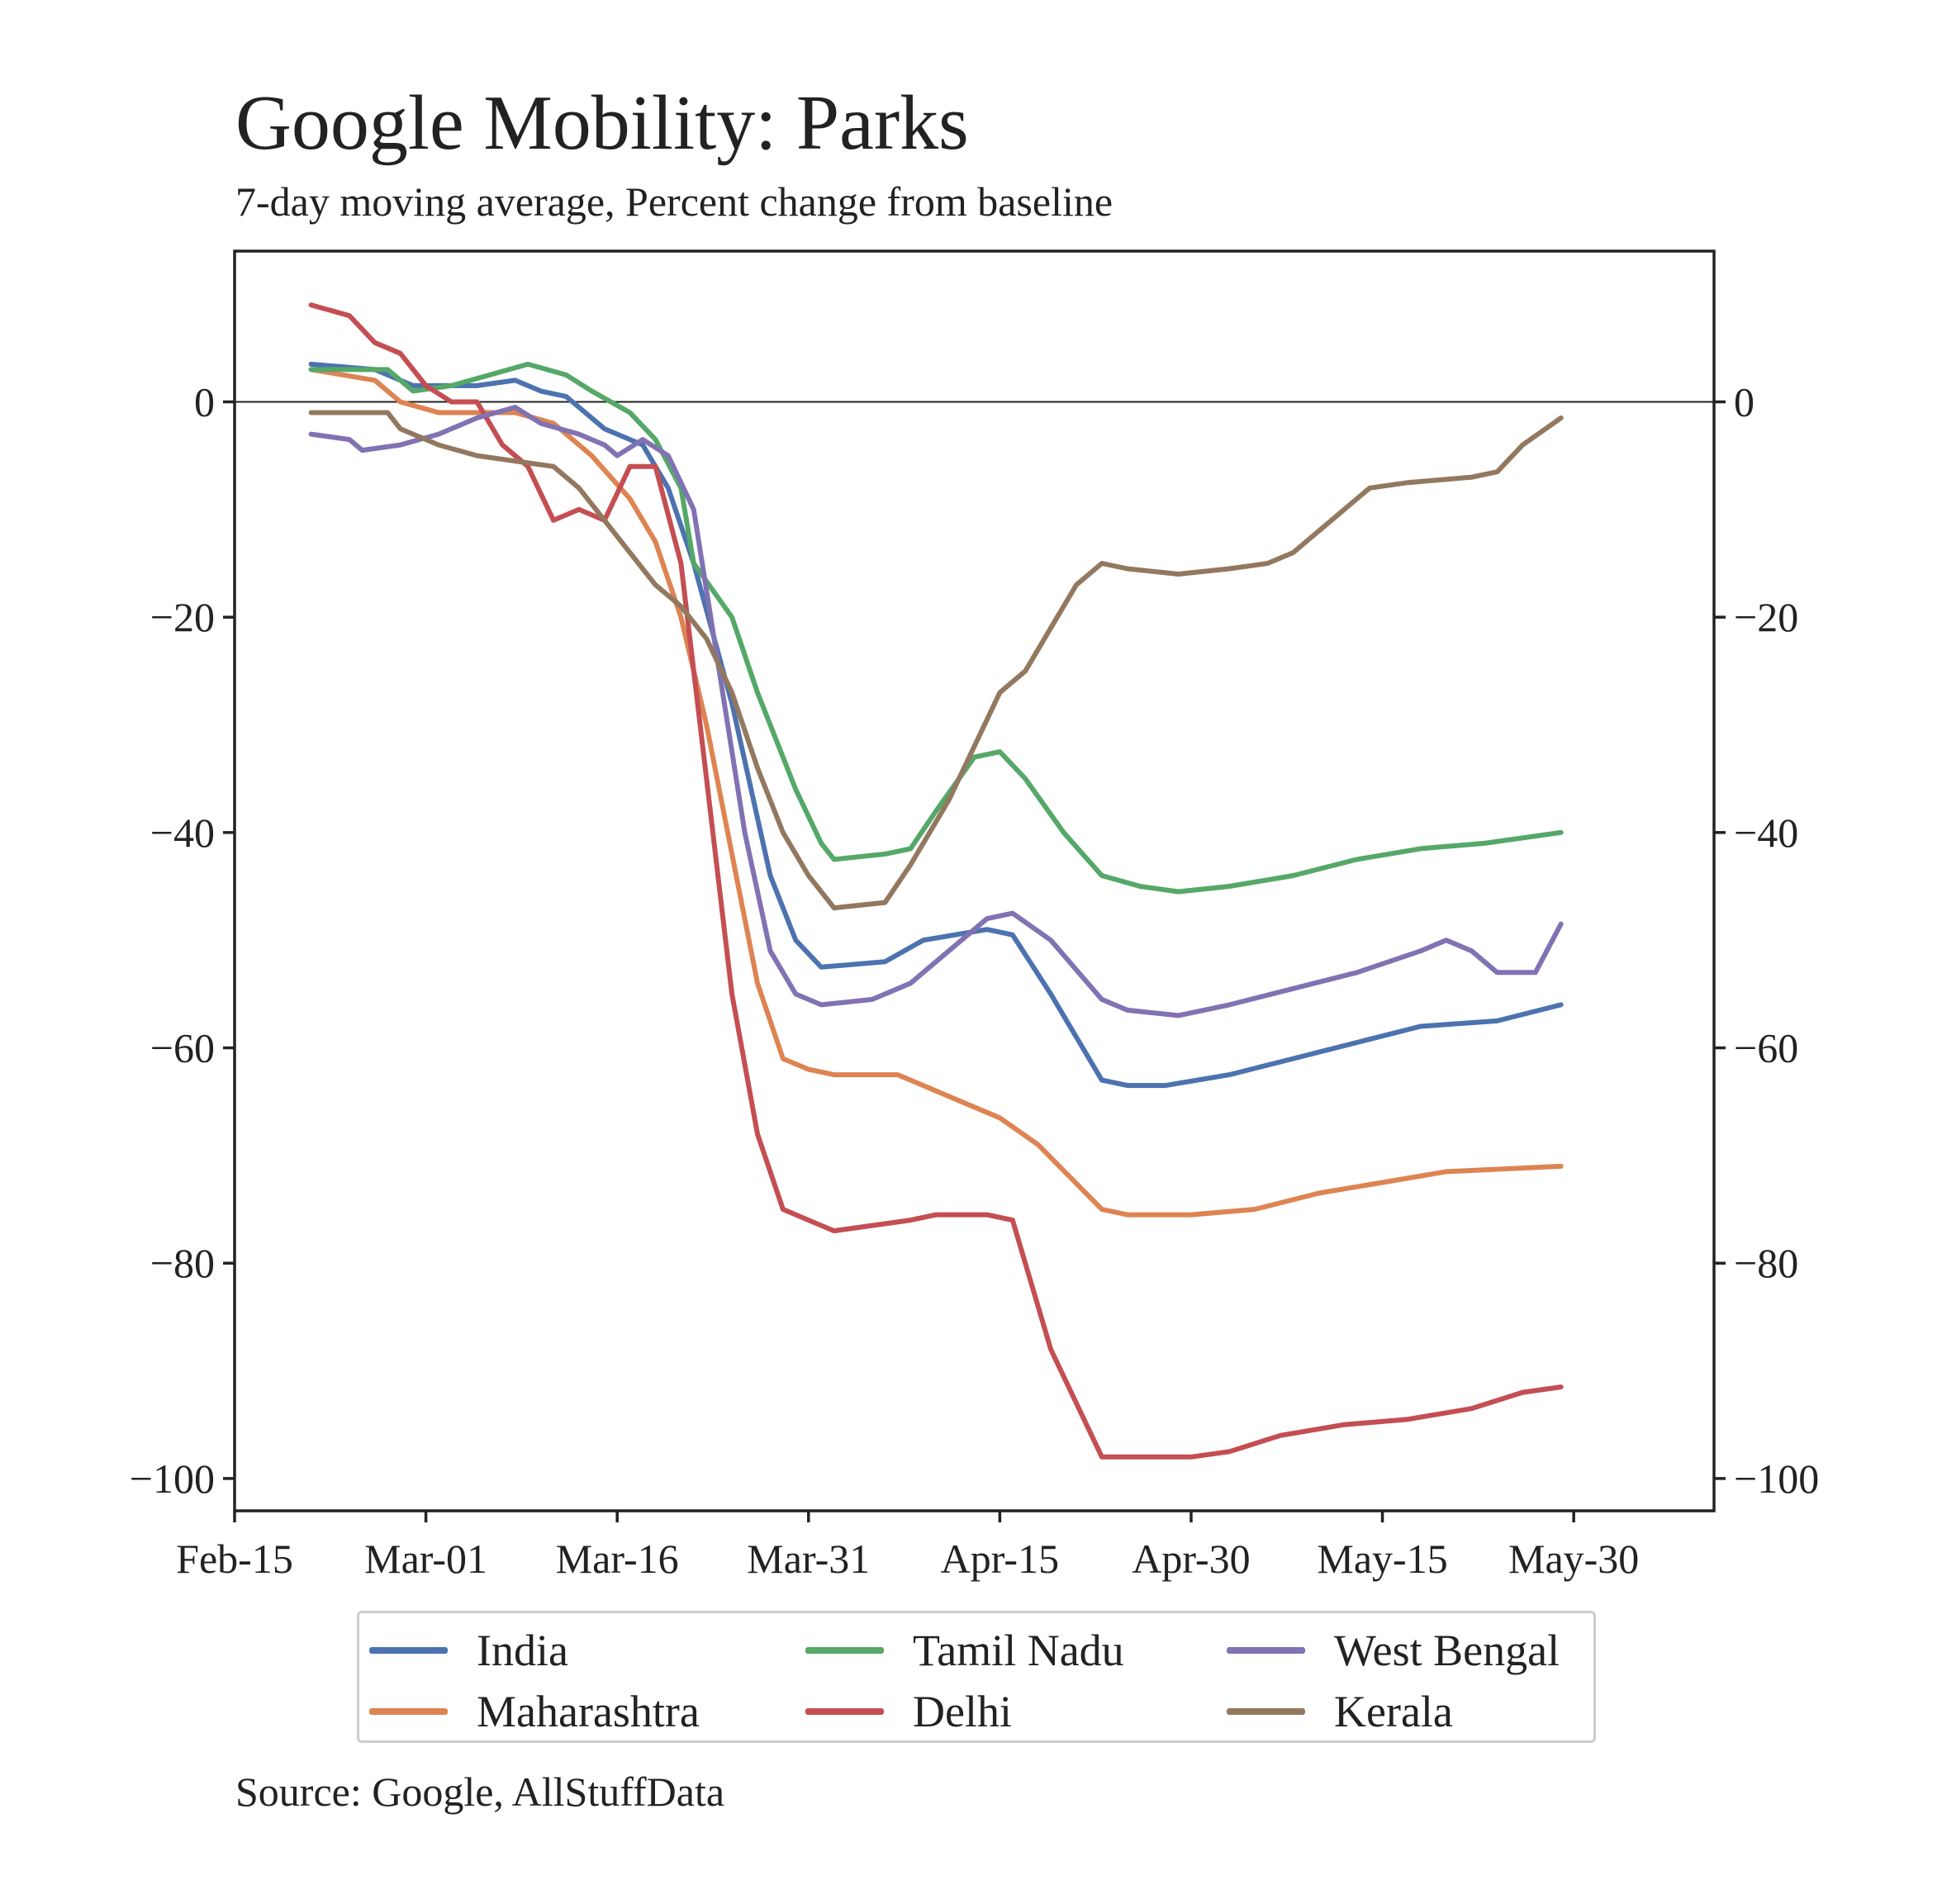 This screenshot has height=1904, width=1942. What do you see at coordinates (618, 1559) in the screenshot?
I see `xtick-label: Mar-16` at bounding box center [618, 1559].